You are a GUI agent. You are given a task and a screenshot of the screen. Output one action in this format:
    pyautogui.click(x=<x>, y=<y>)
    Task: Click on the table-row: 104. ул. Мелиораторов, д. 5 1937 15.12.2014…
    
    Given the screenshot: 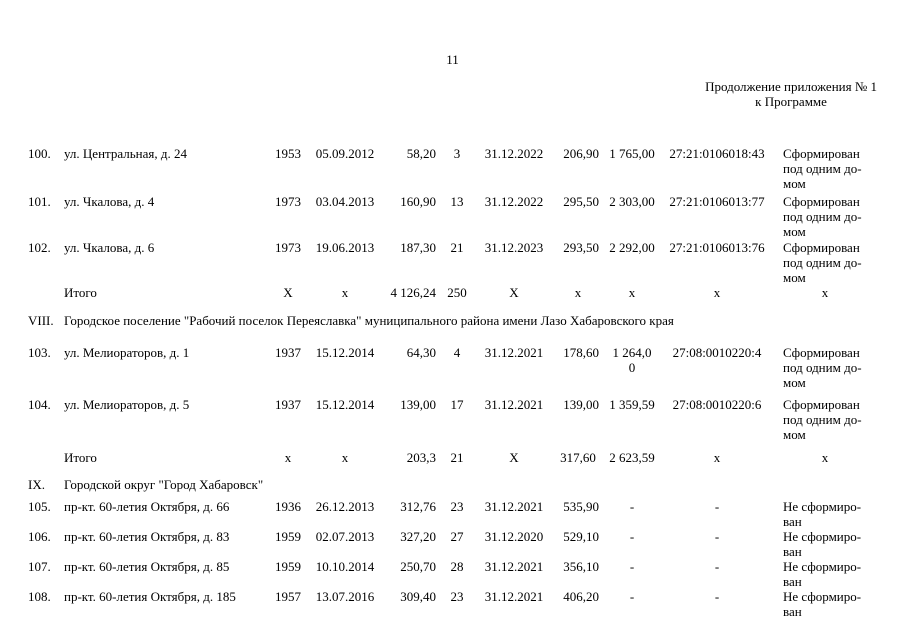 What is the action you would take?
    pyautogui.click(x=452, y=423)
    